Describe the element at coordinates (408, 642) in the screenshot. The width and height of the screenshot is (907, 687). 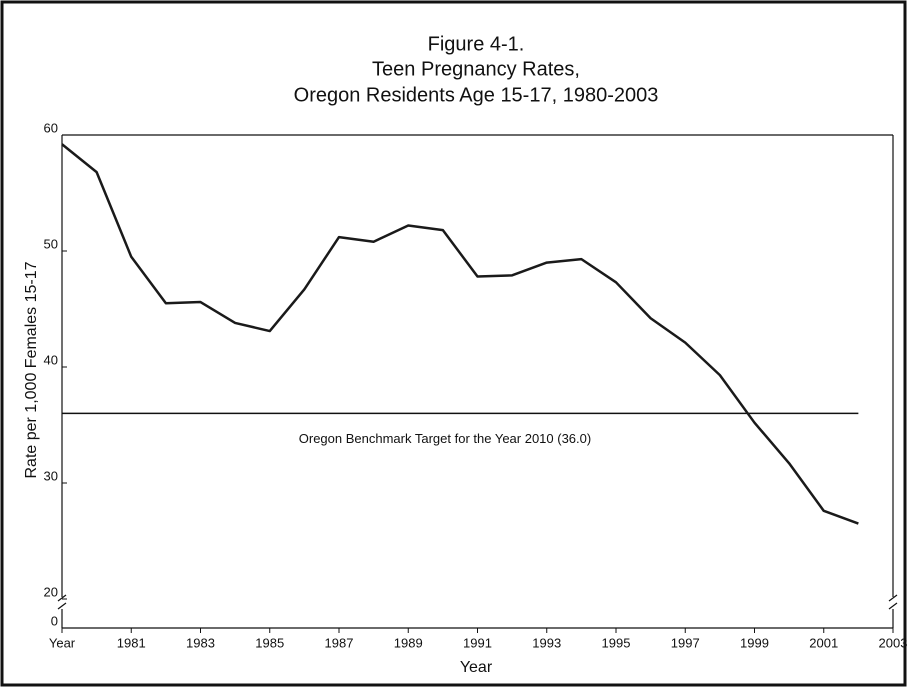
I see `x-tick-label: 1989` at that location.